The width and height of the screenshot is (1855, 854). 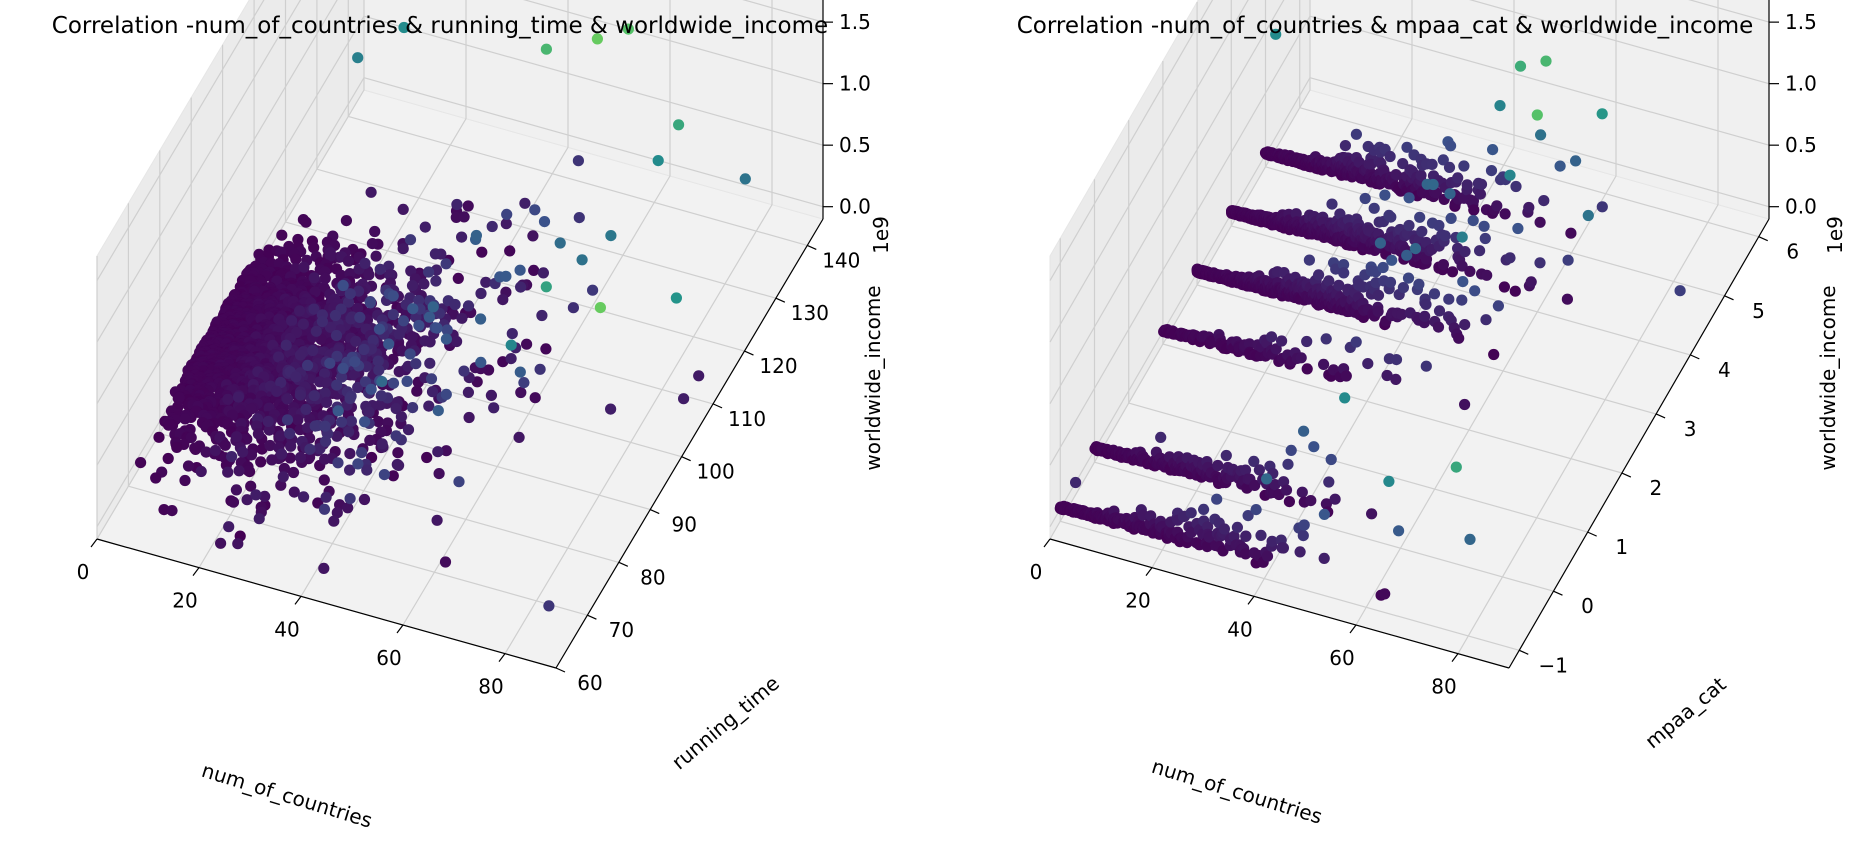 I want to click on z-tick-label: 0.0, so click(x=855, y=207).